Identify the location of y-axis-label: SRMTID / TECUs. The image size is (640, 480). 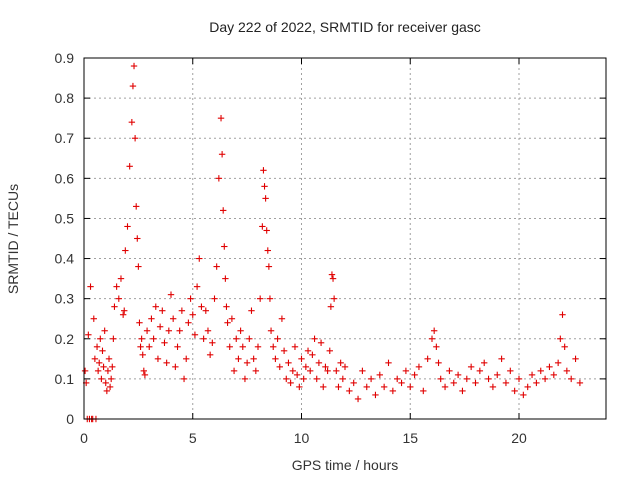
(13, 239).